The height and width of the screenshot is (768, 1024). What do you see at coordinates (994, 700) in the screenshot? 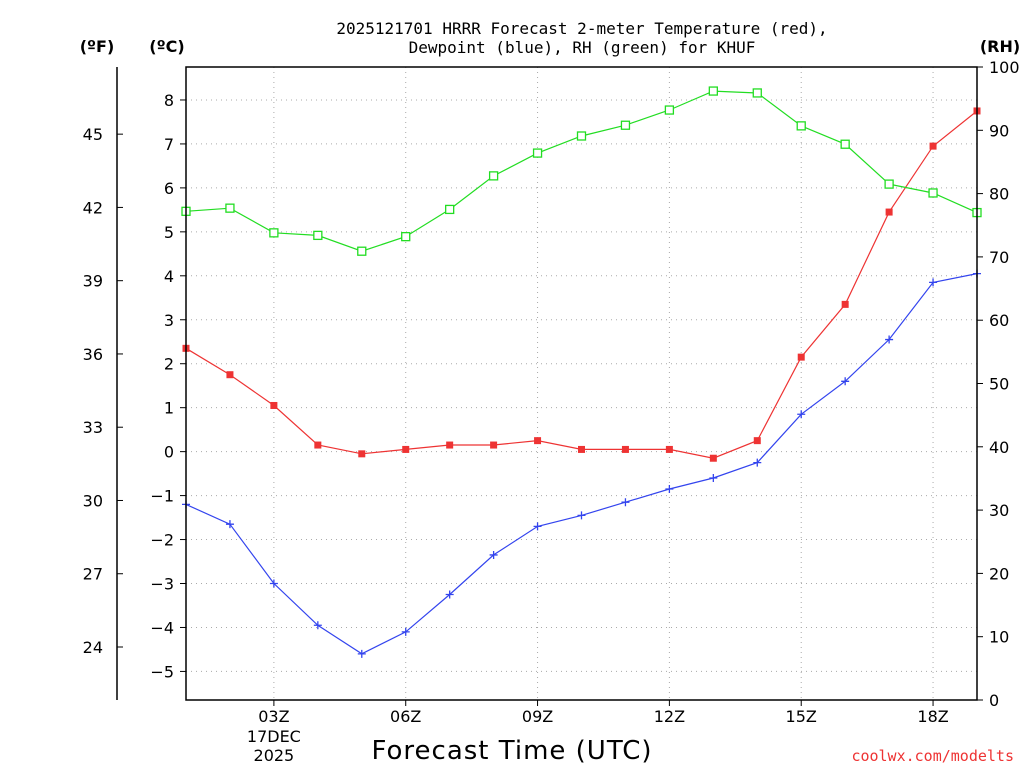
I see `rh-tick-label: 0` at bounding box center [994, 700].